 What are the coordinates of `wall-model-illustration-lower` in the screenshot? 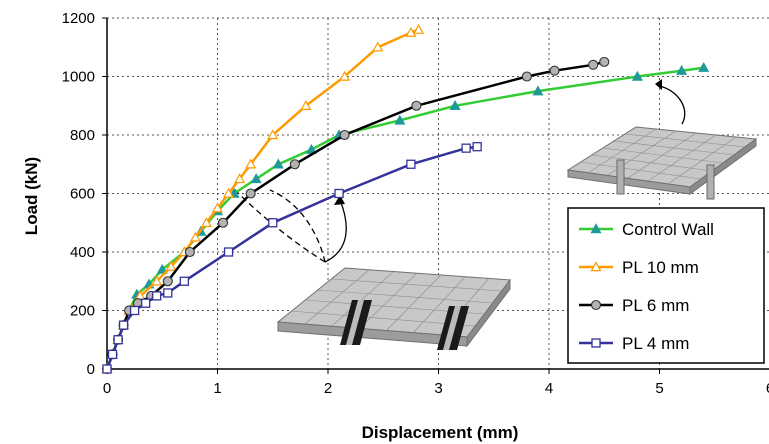 It's located at (393, 308).